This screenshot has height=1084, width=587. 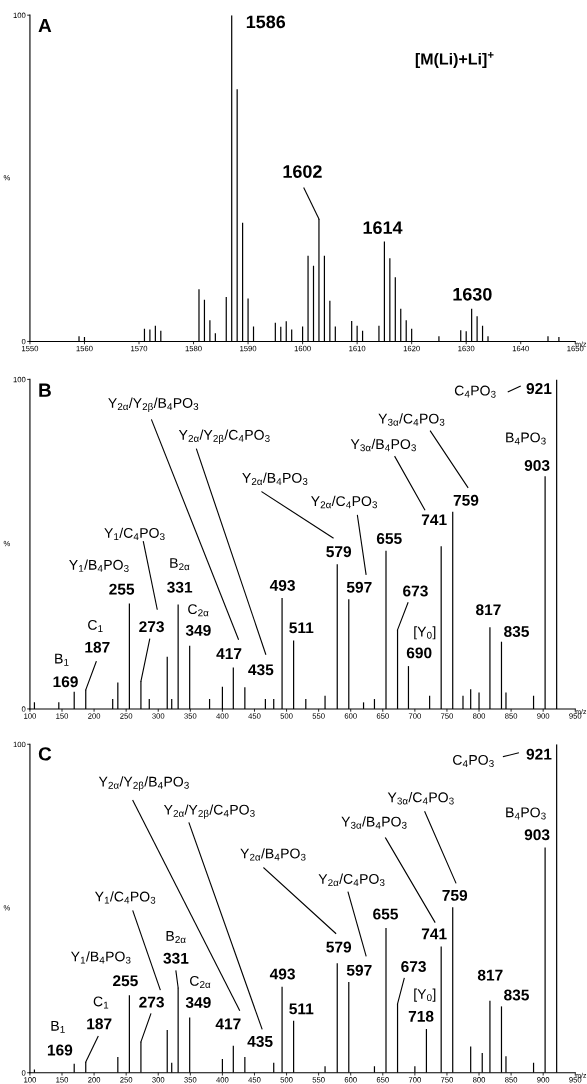 What do you see at coordinates (421, 1016) in the screenshot?
I see `annotation: 718` at bounding box center [421, 1016].